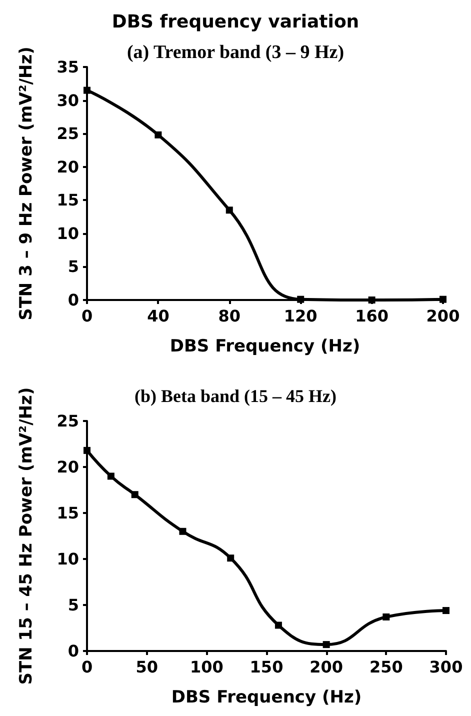 This screenshot has width=471, height=716. I want to click on y-tick-label: 35, so click(67, 67).